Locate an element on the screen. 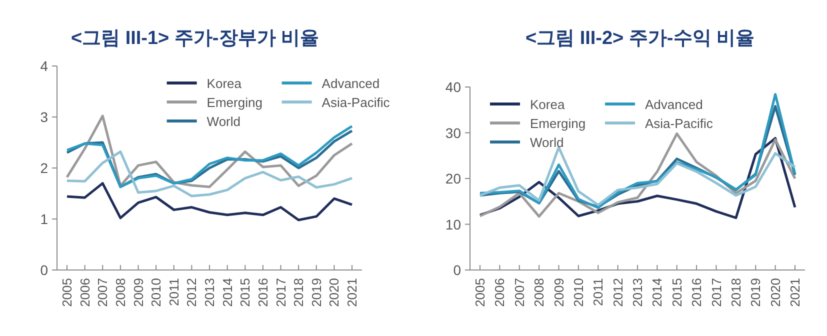 Image resolution: width=827 pixels, height=336 pixels. y-tick-label: 30 is located at coordinates (453, 132).